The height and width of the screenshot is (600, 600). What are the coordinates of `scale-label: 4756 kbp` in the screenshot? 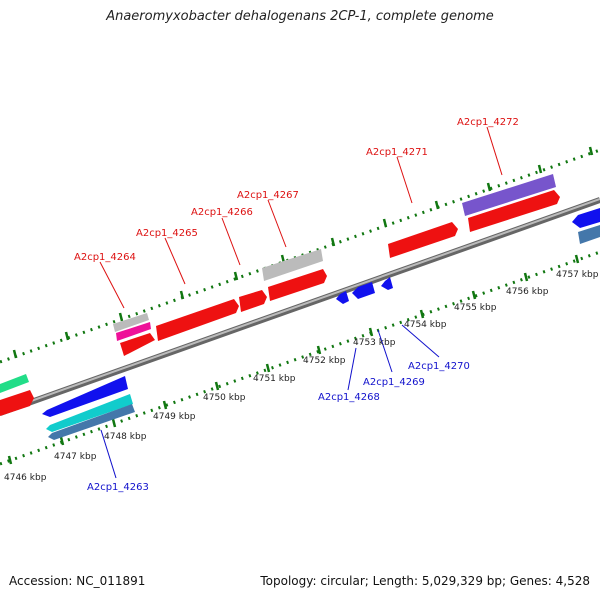 It's located at (527, 292).